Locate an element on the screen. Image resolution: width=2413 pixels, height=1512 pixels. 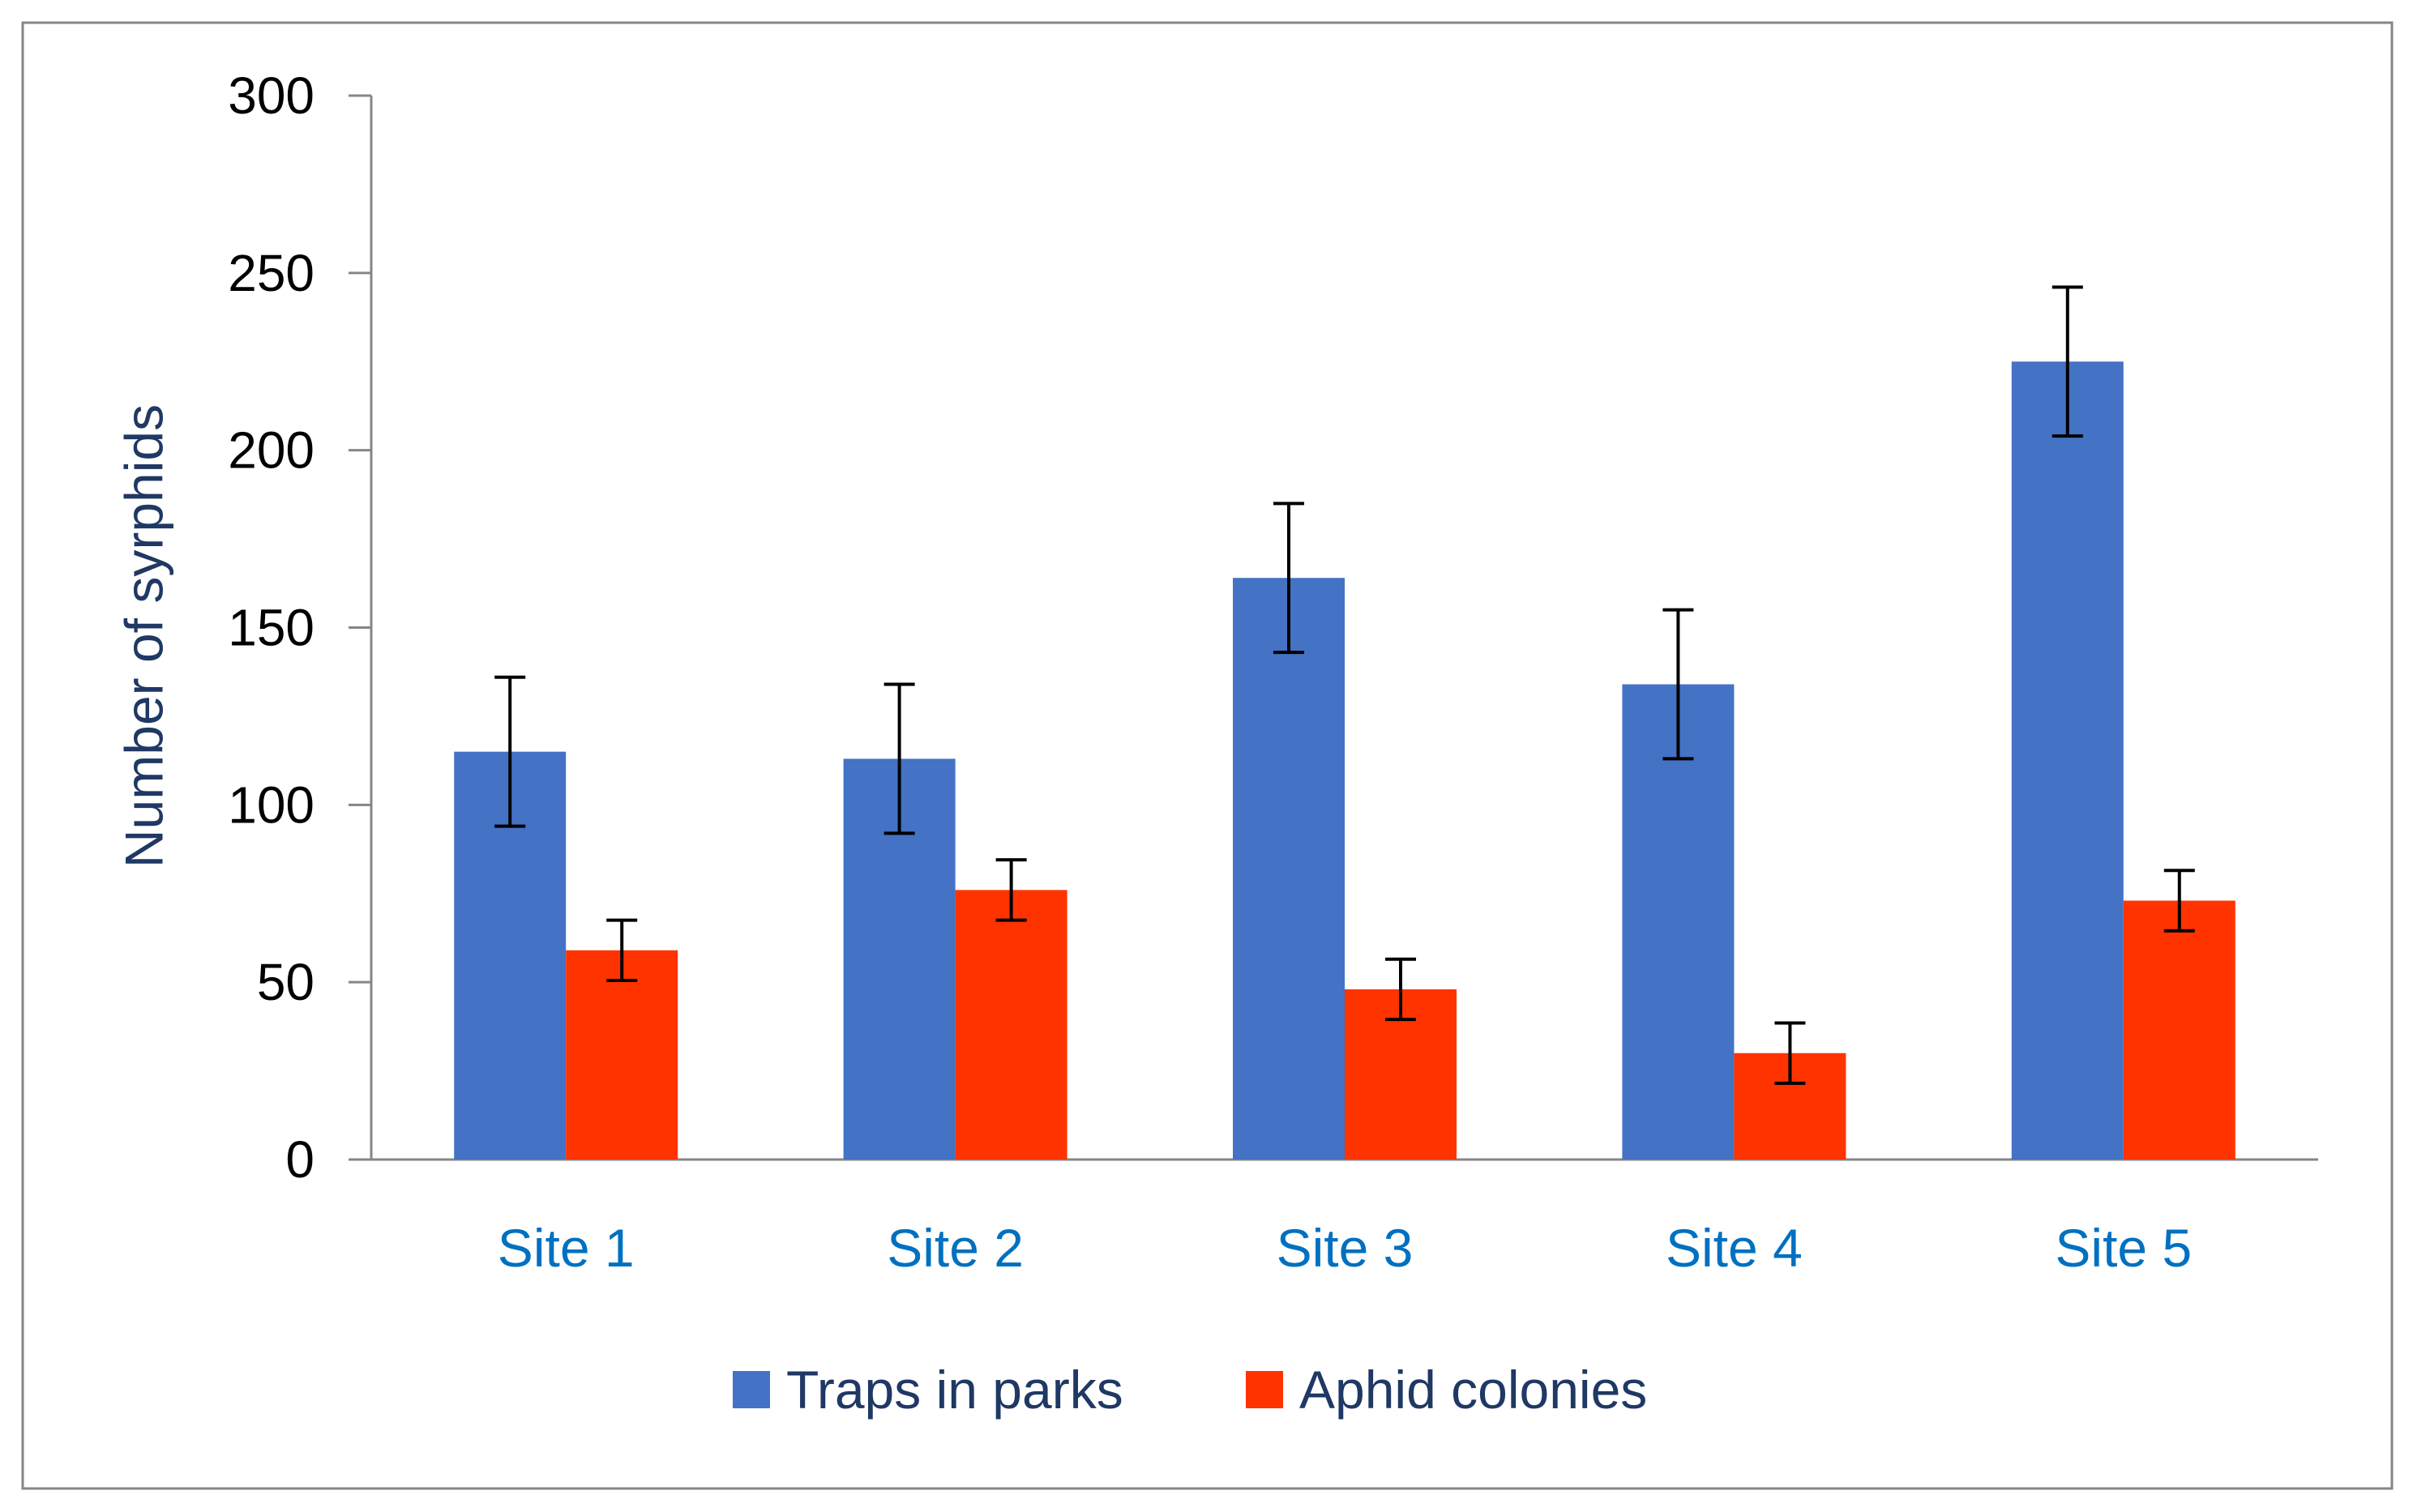
legend-label: Traps in parks is located at coordinates (955, 1390).